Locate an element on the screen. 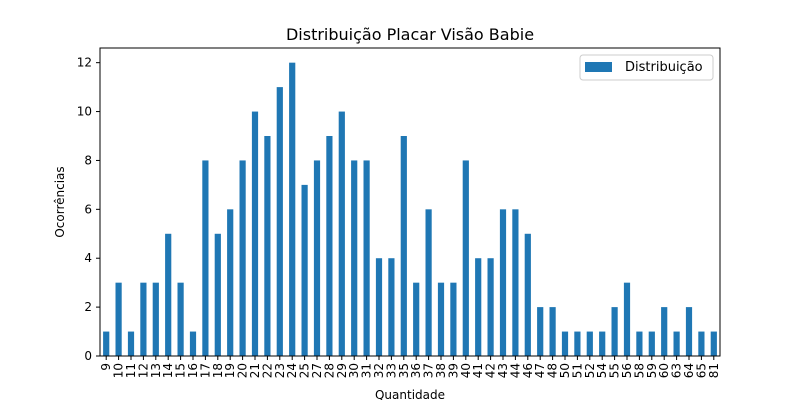 The width and height of the screenshot is (800, 400). x-tick-label: 19 is located at coordinates (230, 370).